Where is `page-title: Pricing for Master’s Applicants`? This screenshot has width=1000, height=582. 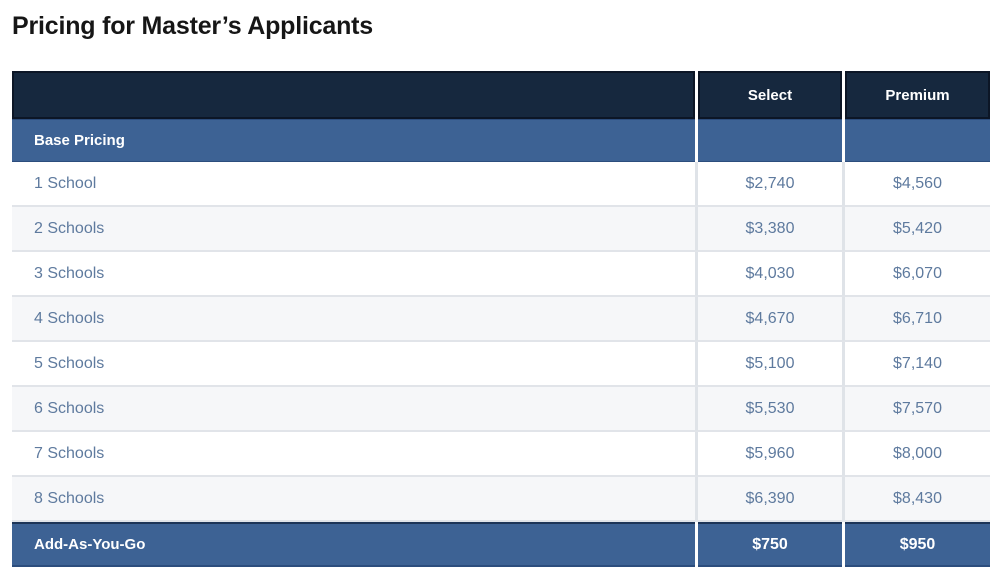 page-title: Pricing for Master’s Applicants is located at coordinates (193, 26).